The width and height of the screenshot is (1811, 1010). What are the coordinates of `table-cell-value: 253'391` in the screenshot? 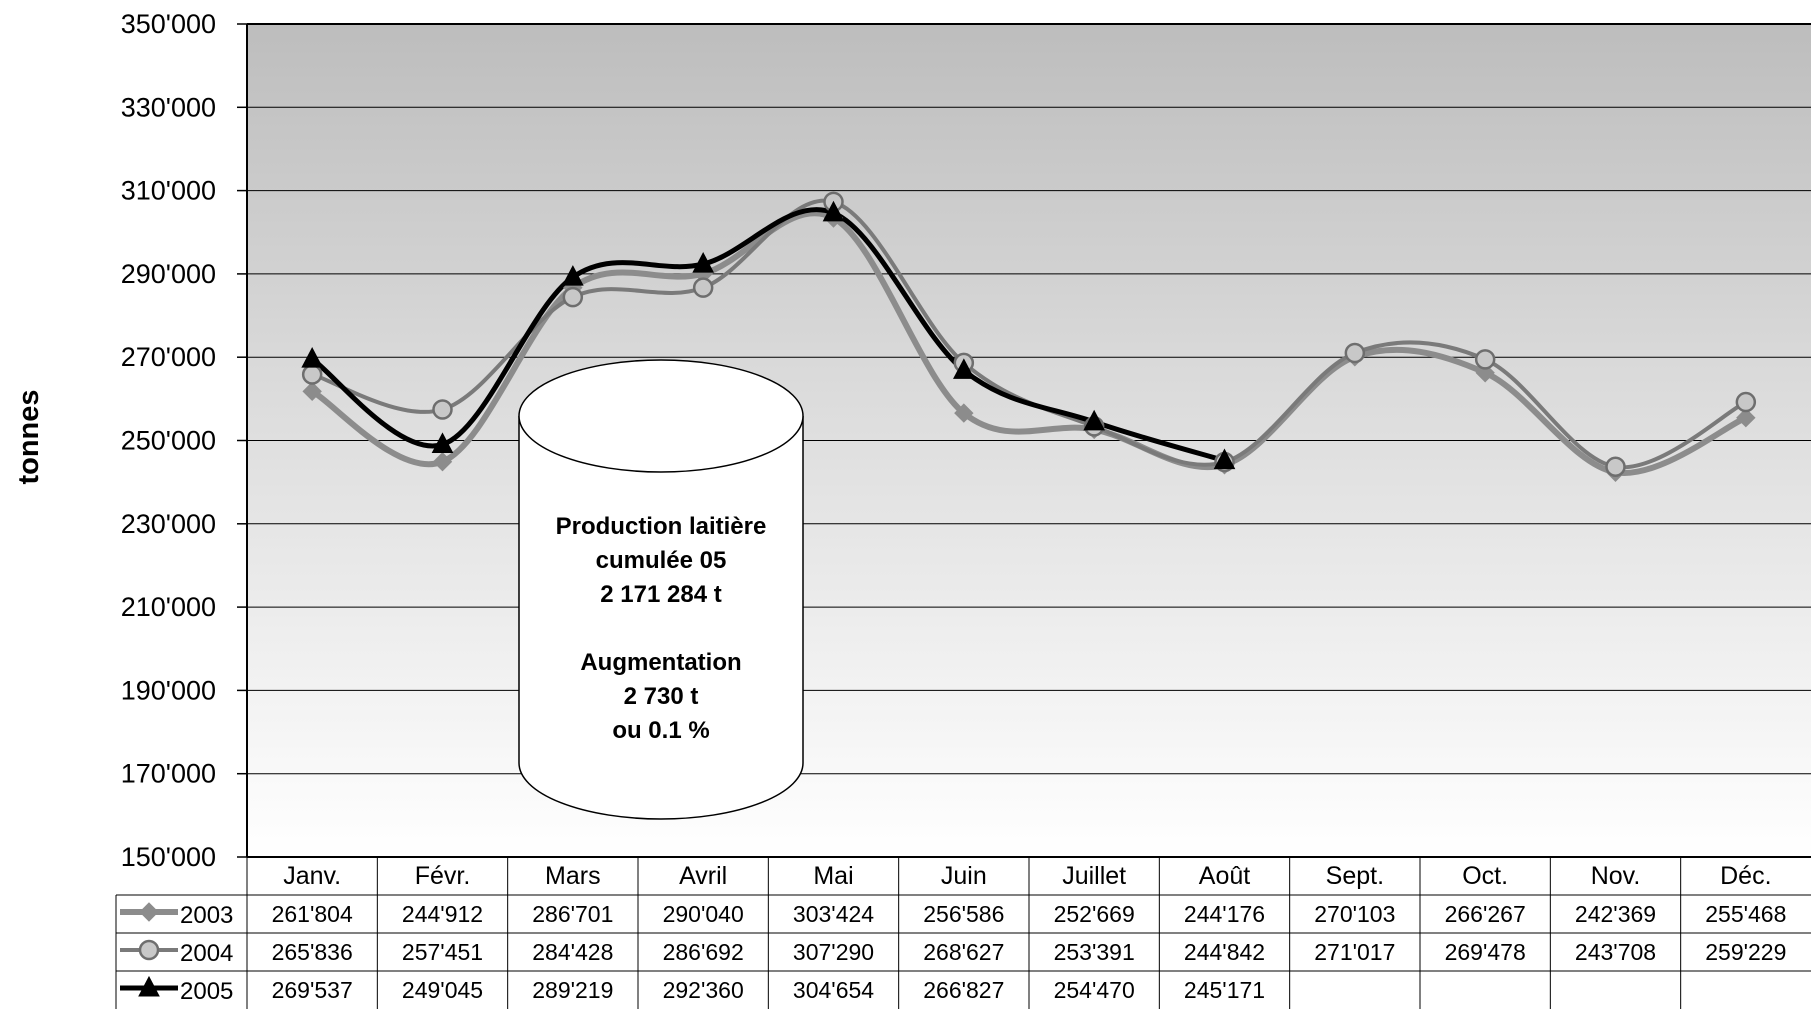 It's located at (1094, 952).